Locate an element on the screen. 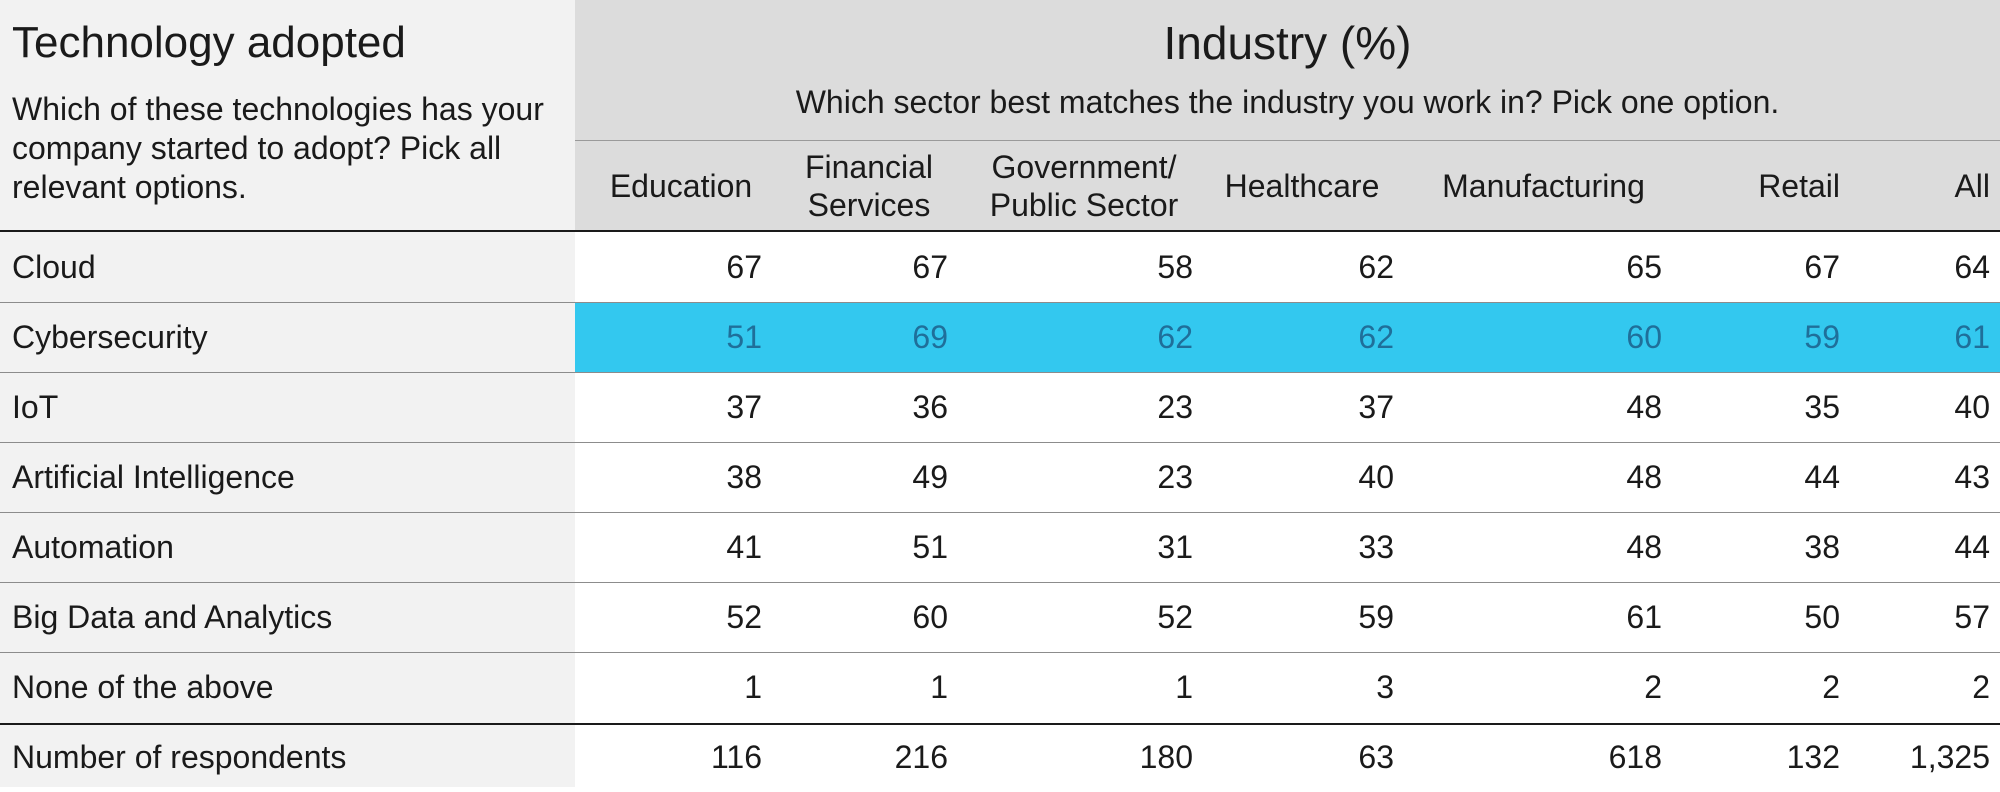 The width and height of the screenshot is (2000, 792). table-cell: 57 is located at coordinates (1972, 616).